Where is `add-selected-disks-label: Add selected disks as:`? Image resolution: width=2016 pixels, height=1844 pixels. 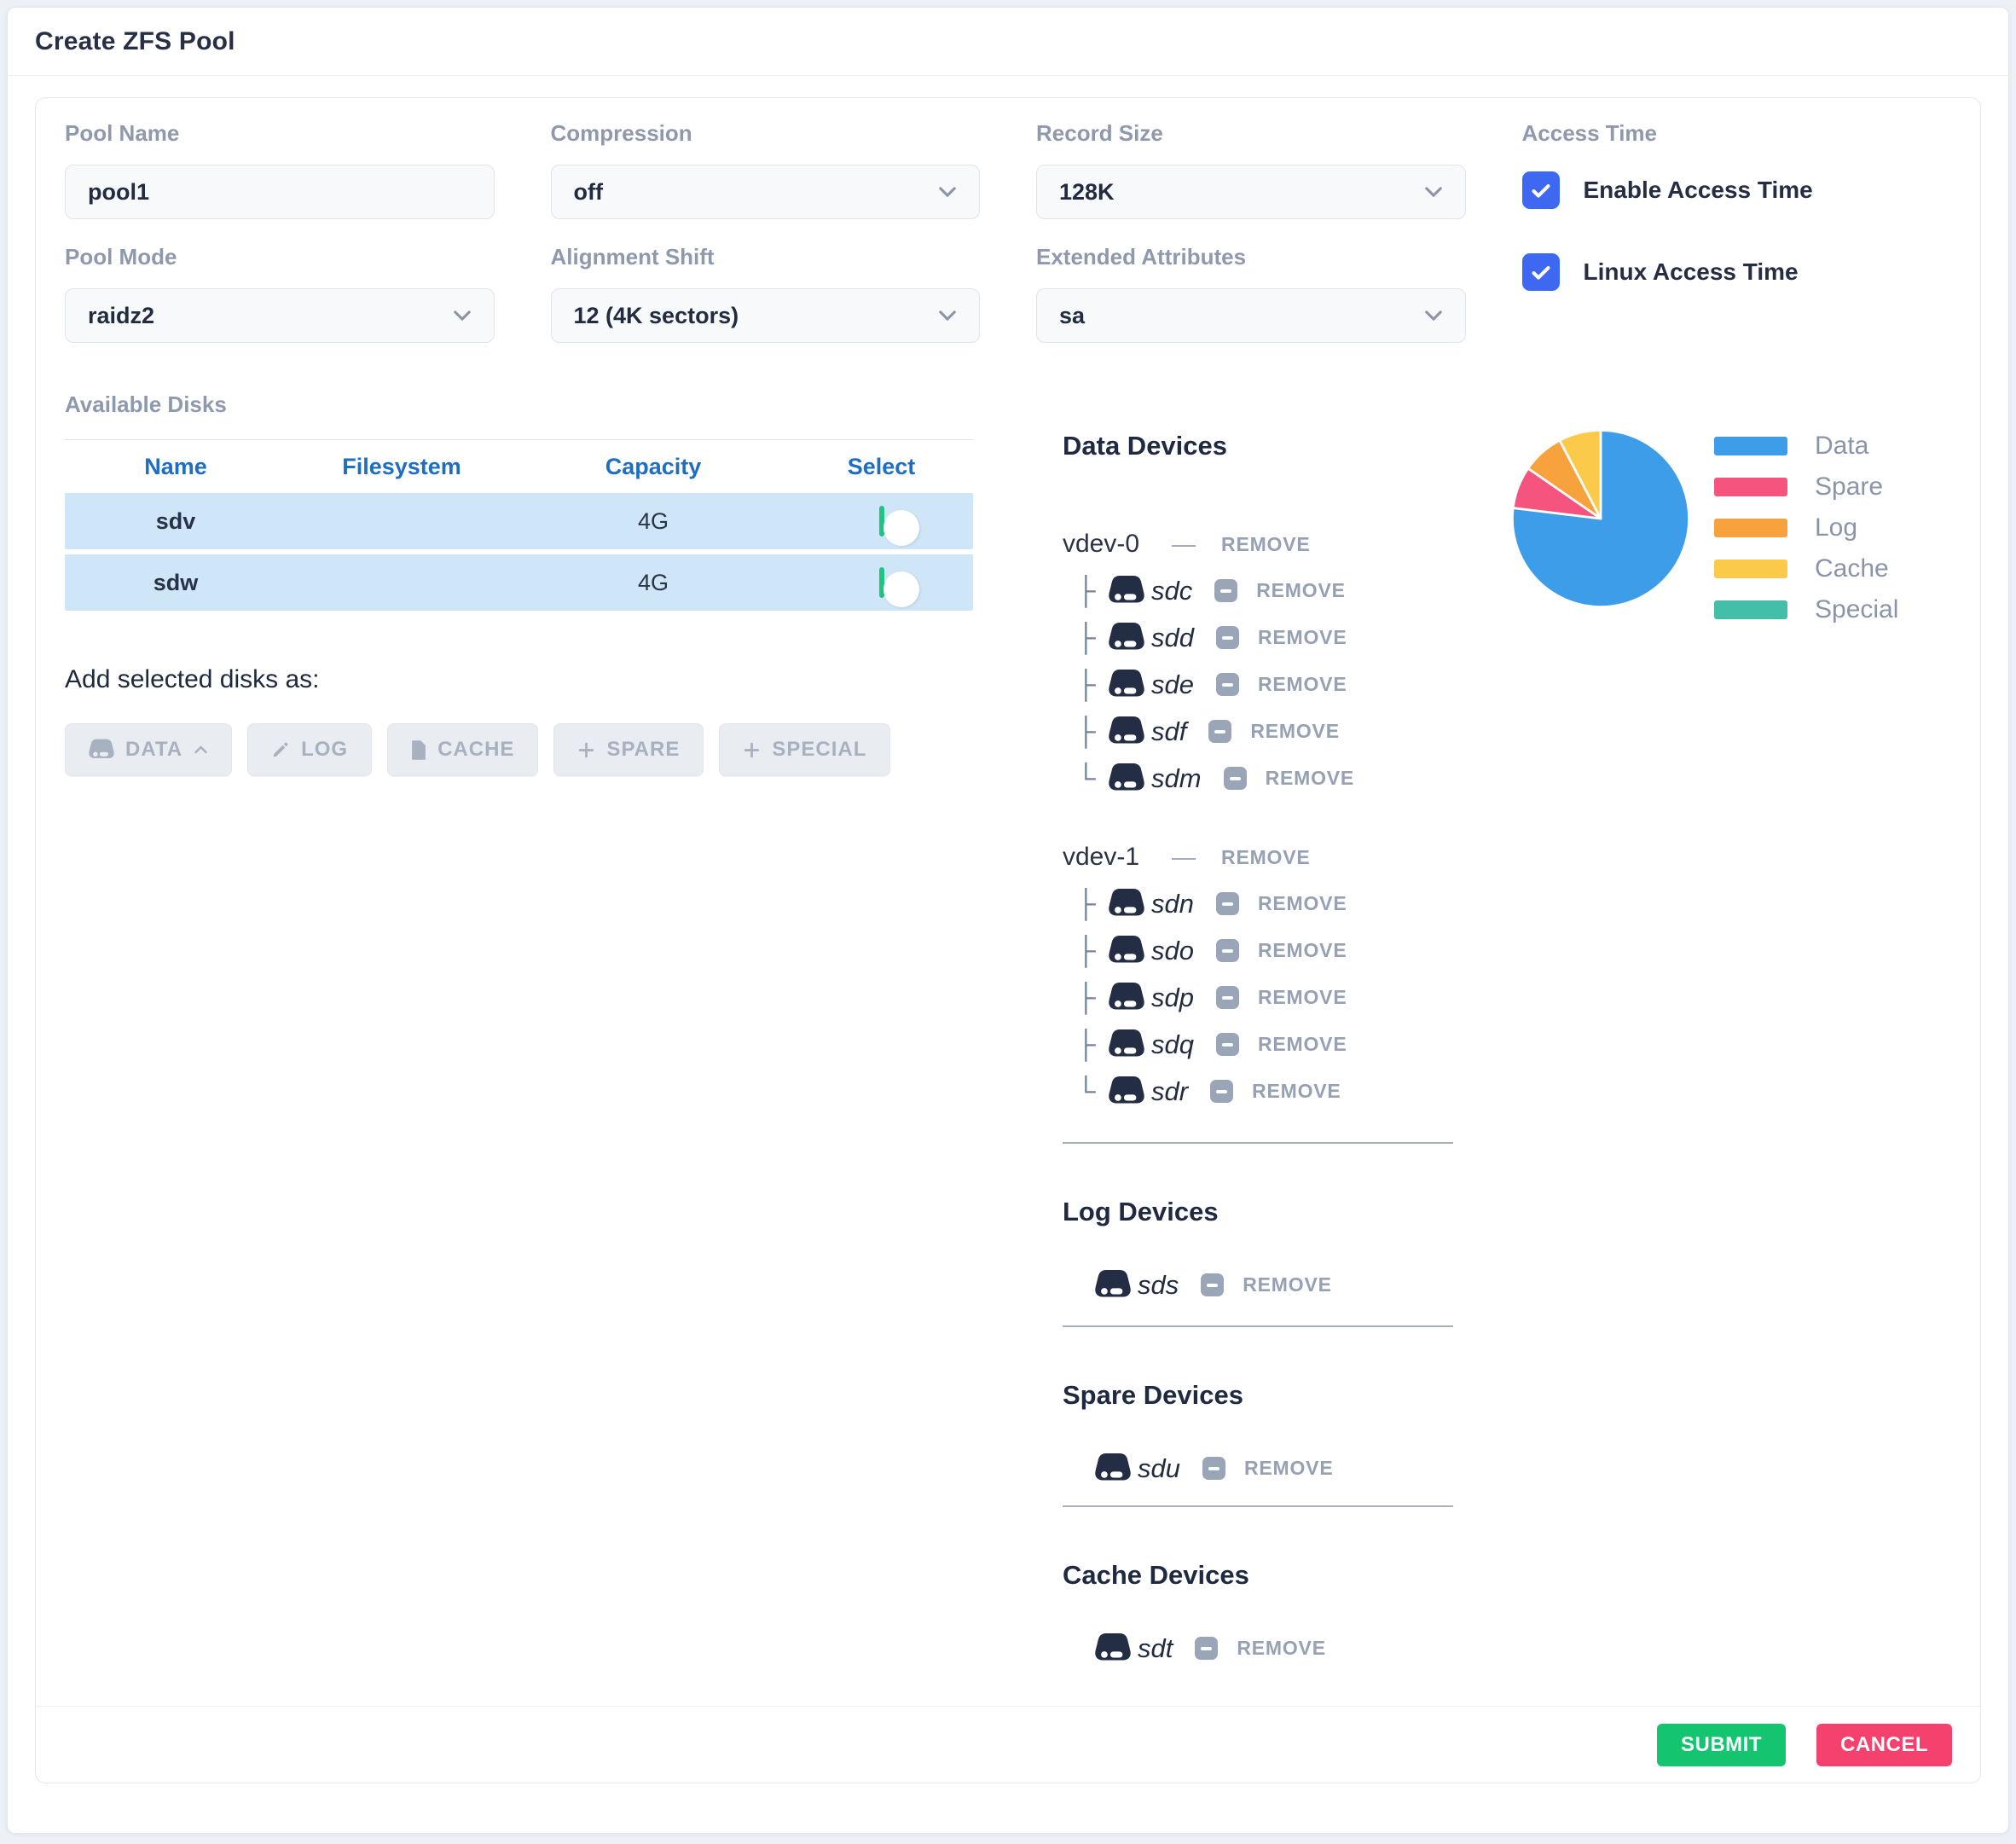 add-selected-disks-label: Add selected disks as: is located at coordinates (193, 679).